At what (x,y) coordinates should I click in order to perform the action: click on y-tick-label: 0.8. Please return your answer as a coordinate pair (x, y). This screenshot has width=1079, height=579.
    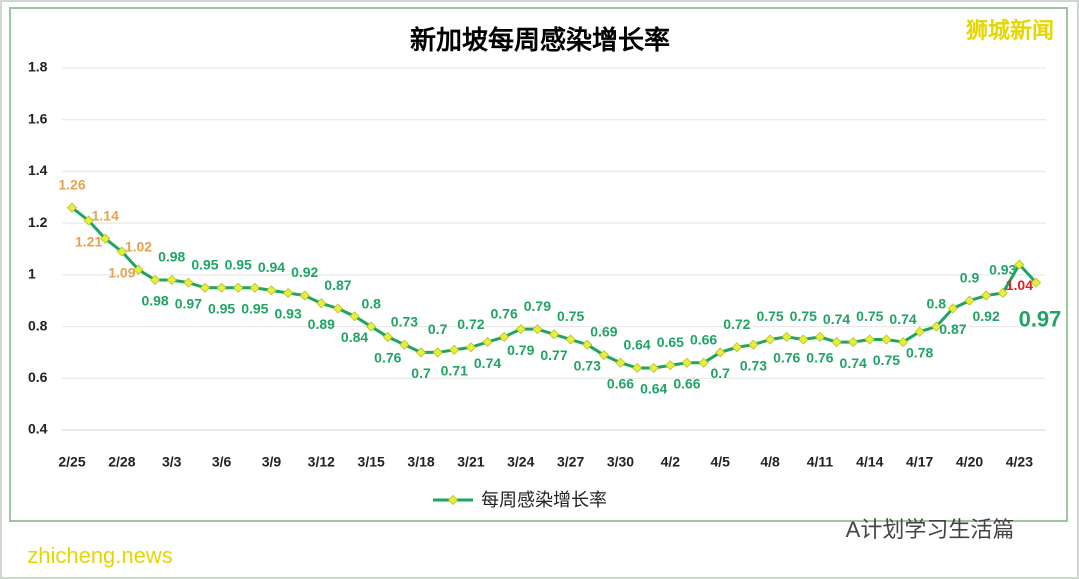
    Looking at the image, I should click on (38, 325).